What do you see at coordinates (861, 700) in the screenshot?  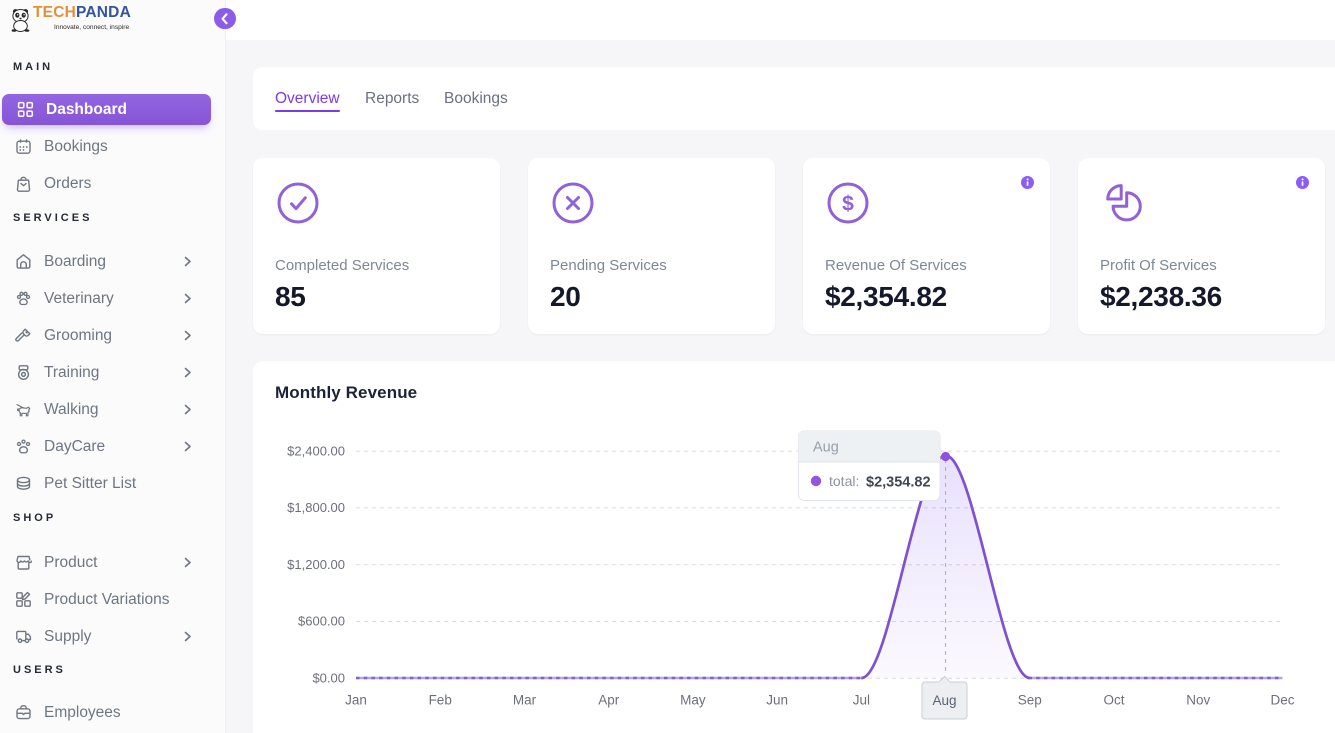 I see `svg-text: Jul` at bounding box center [861, 700].